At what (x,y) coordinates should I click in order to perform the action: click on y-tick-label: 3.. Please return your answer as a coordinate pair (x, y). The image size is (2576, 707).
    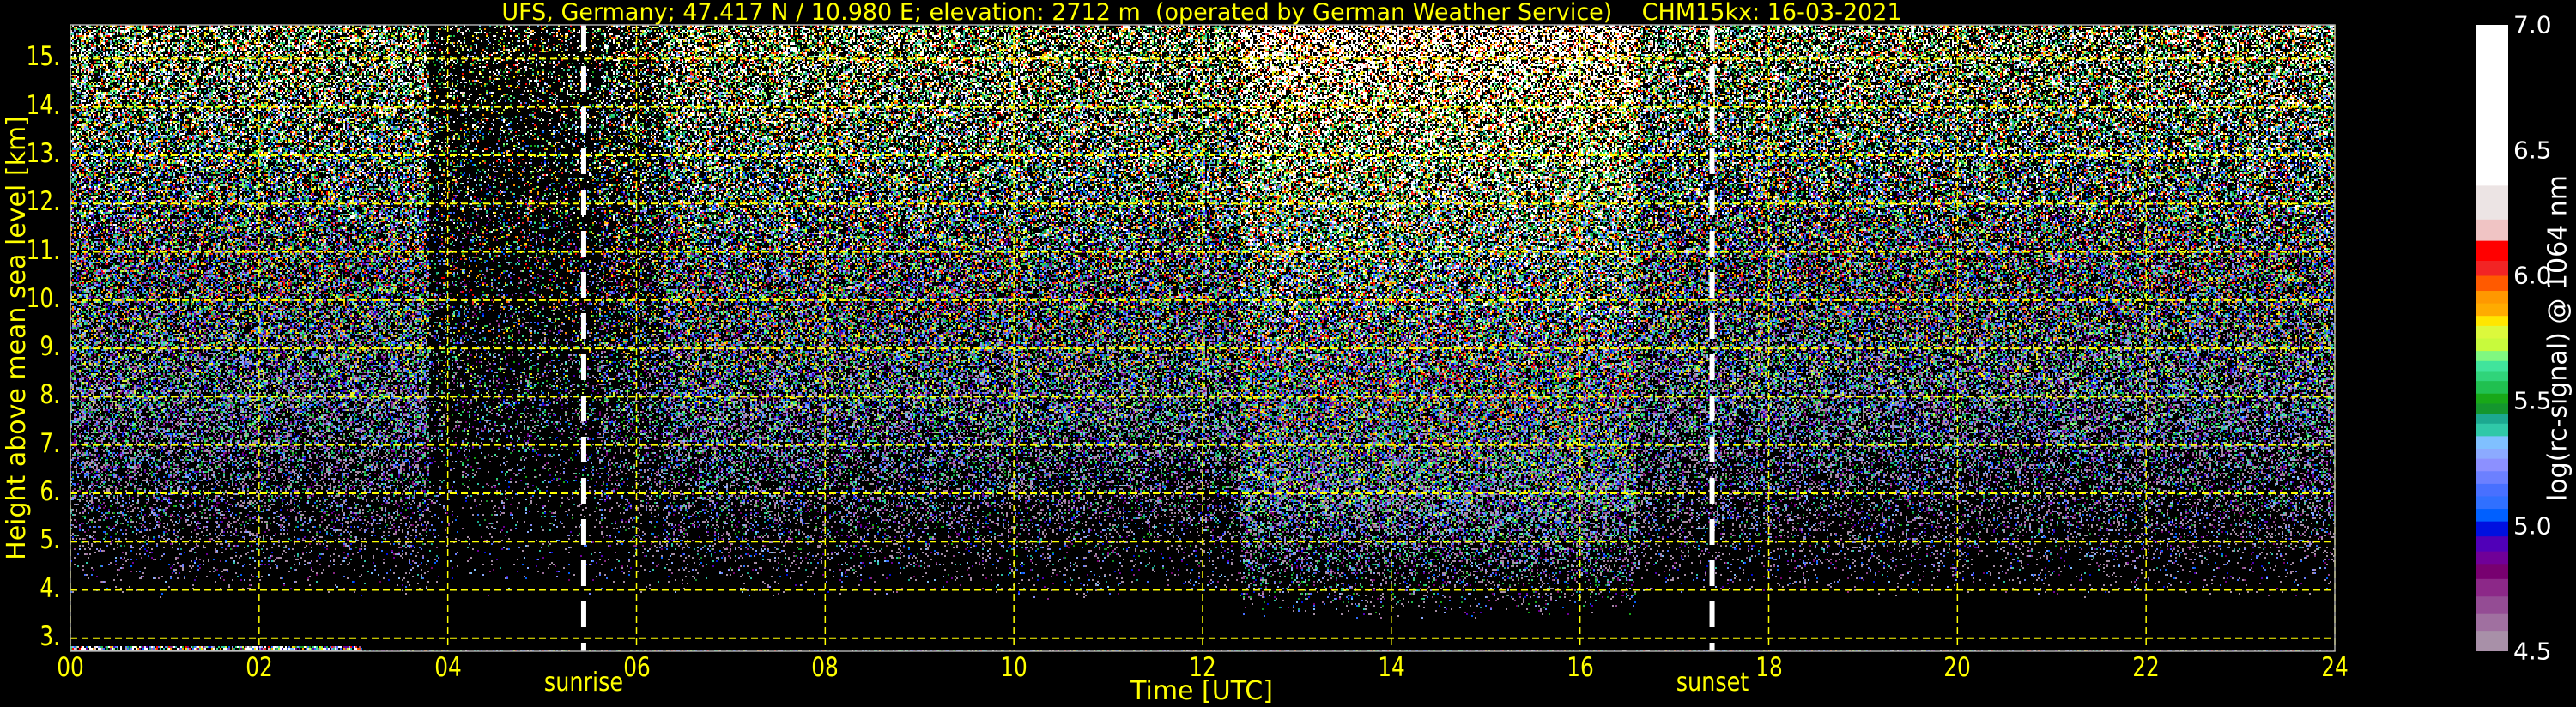
    Looking at the image, I should click on (49, 636).